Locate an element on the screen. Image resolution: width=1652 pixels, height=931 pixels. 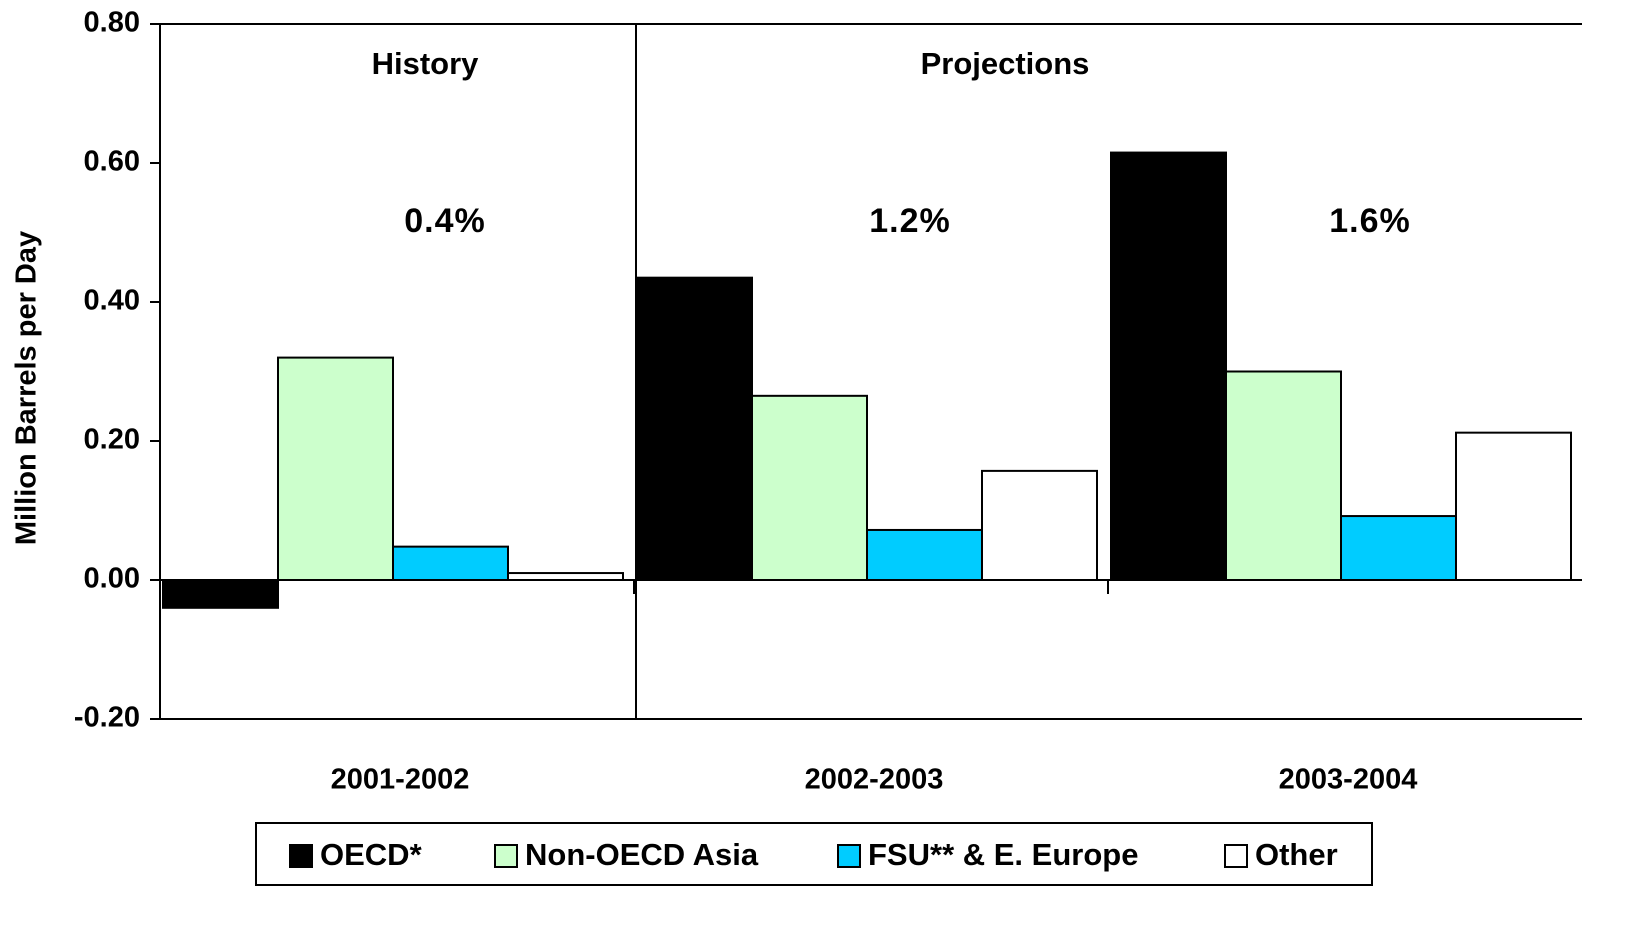
x-tick-label: 2003-2004 is located at coordinates (1348, 780).